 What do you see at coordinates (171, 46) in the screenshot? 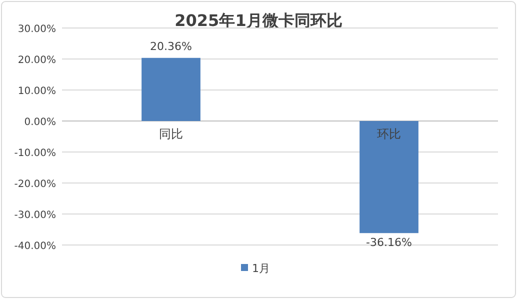
I see `text: 20.36%` at bounding box center [171, 46].